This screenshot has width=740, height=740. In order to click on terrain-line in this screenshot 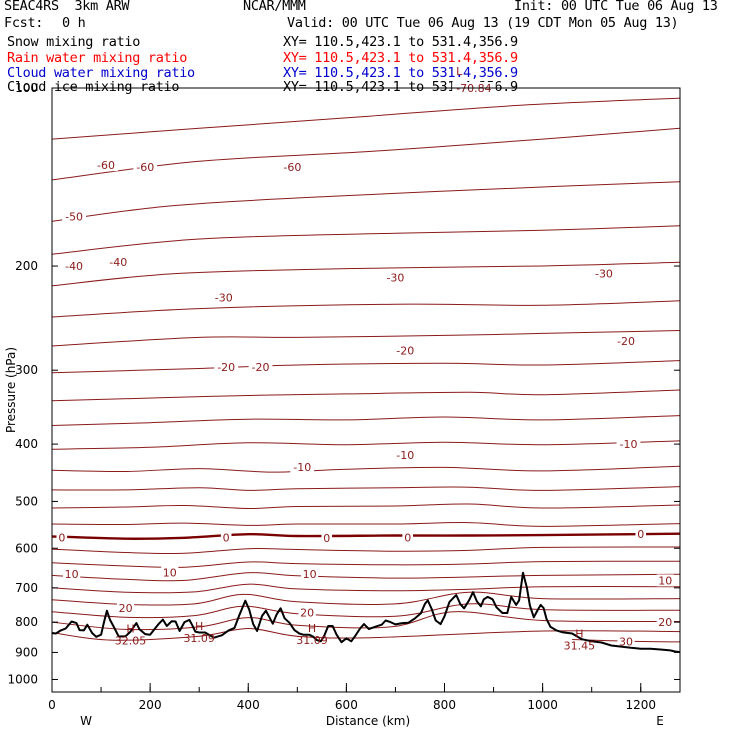, I will do `click(366, 612)`.